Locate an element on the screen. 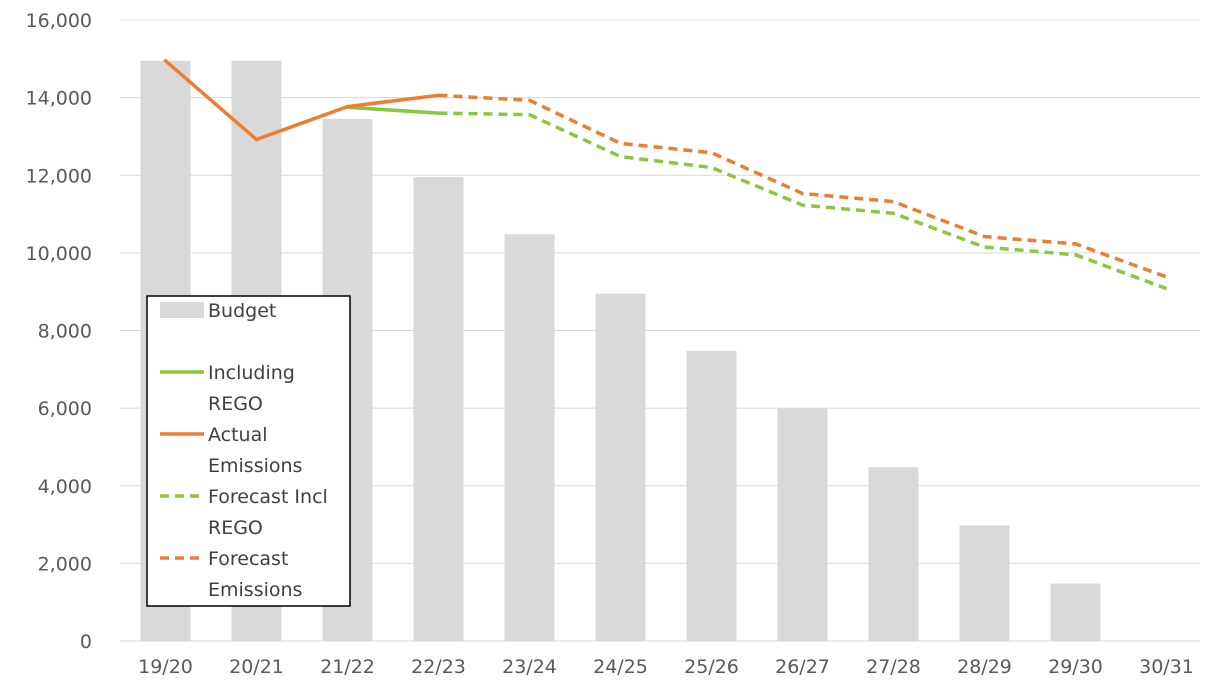 The width and height of the screenshot is (1209, 689). x-tick-label: 24/25 is located at coordinates (620, 667).